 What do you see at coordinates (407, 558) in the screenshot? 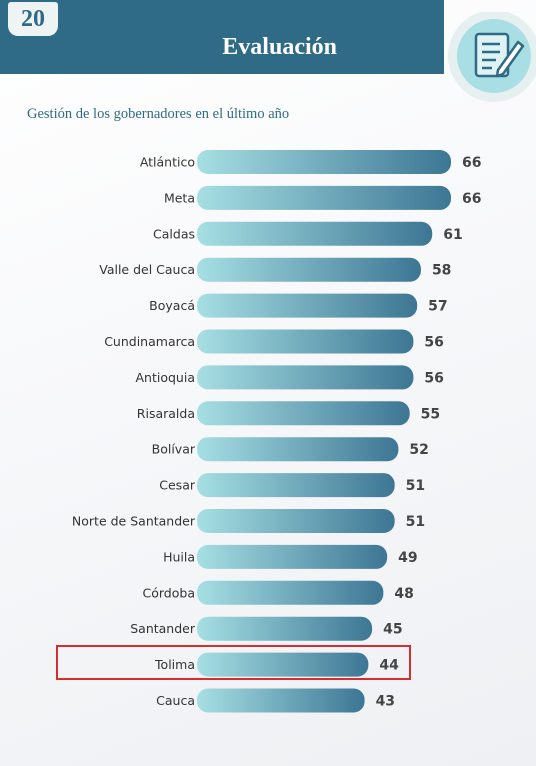
I see `value-label: 49` at bounding box center [407, 558].